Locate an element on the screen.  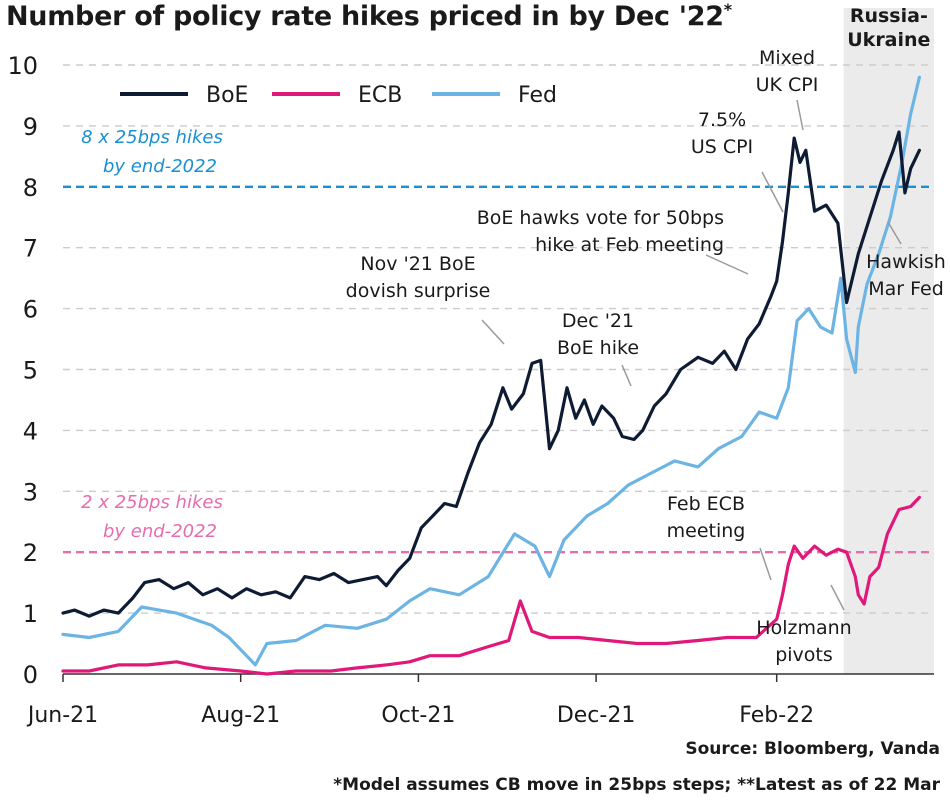
annotation-us-cpi-line1: 7.5% is located at coordinates (722, 120).